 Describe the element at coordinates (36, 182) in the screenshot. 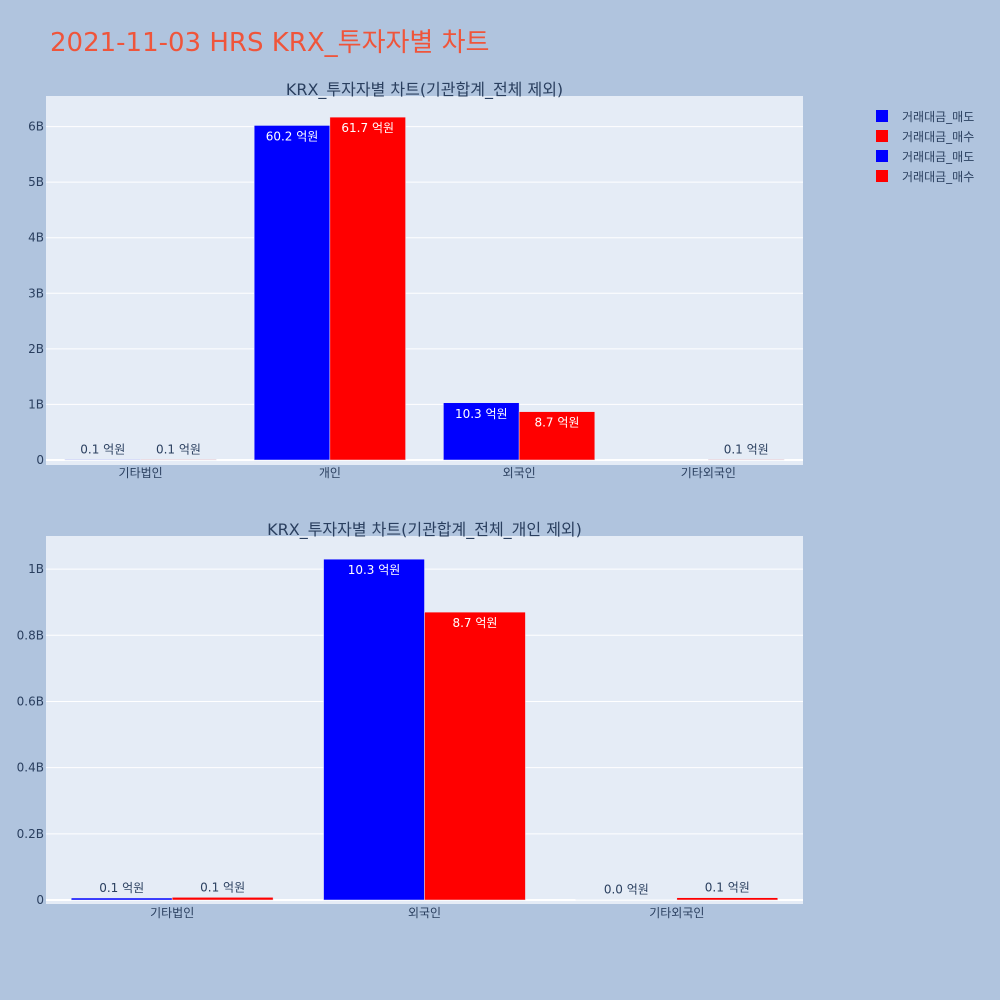

I see `y-tick-label: 5B` at that location.